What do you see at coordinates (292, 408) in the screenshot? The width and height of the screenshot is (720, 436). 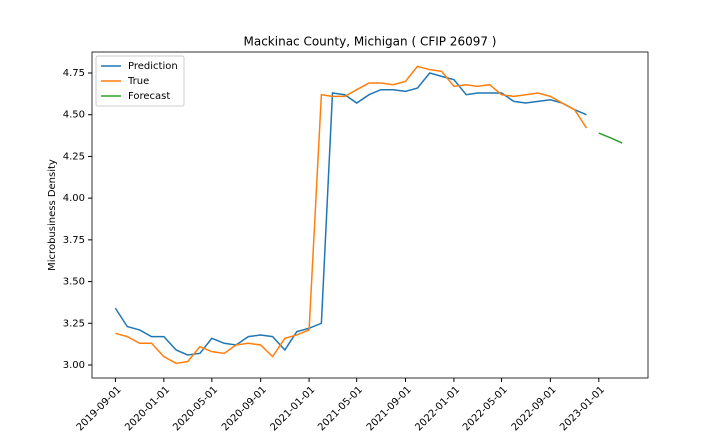 I see `x-tick-label: 2021-01-01` at bounding box center [292, 408].